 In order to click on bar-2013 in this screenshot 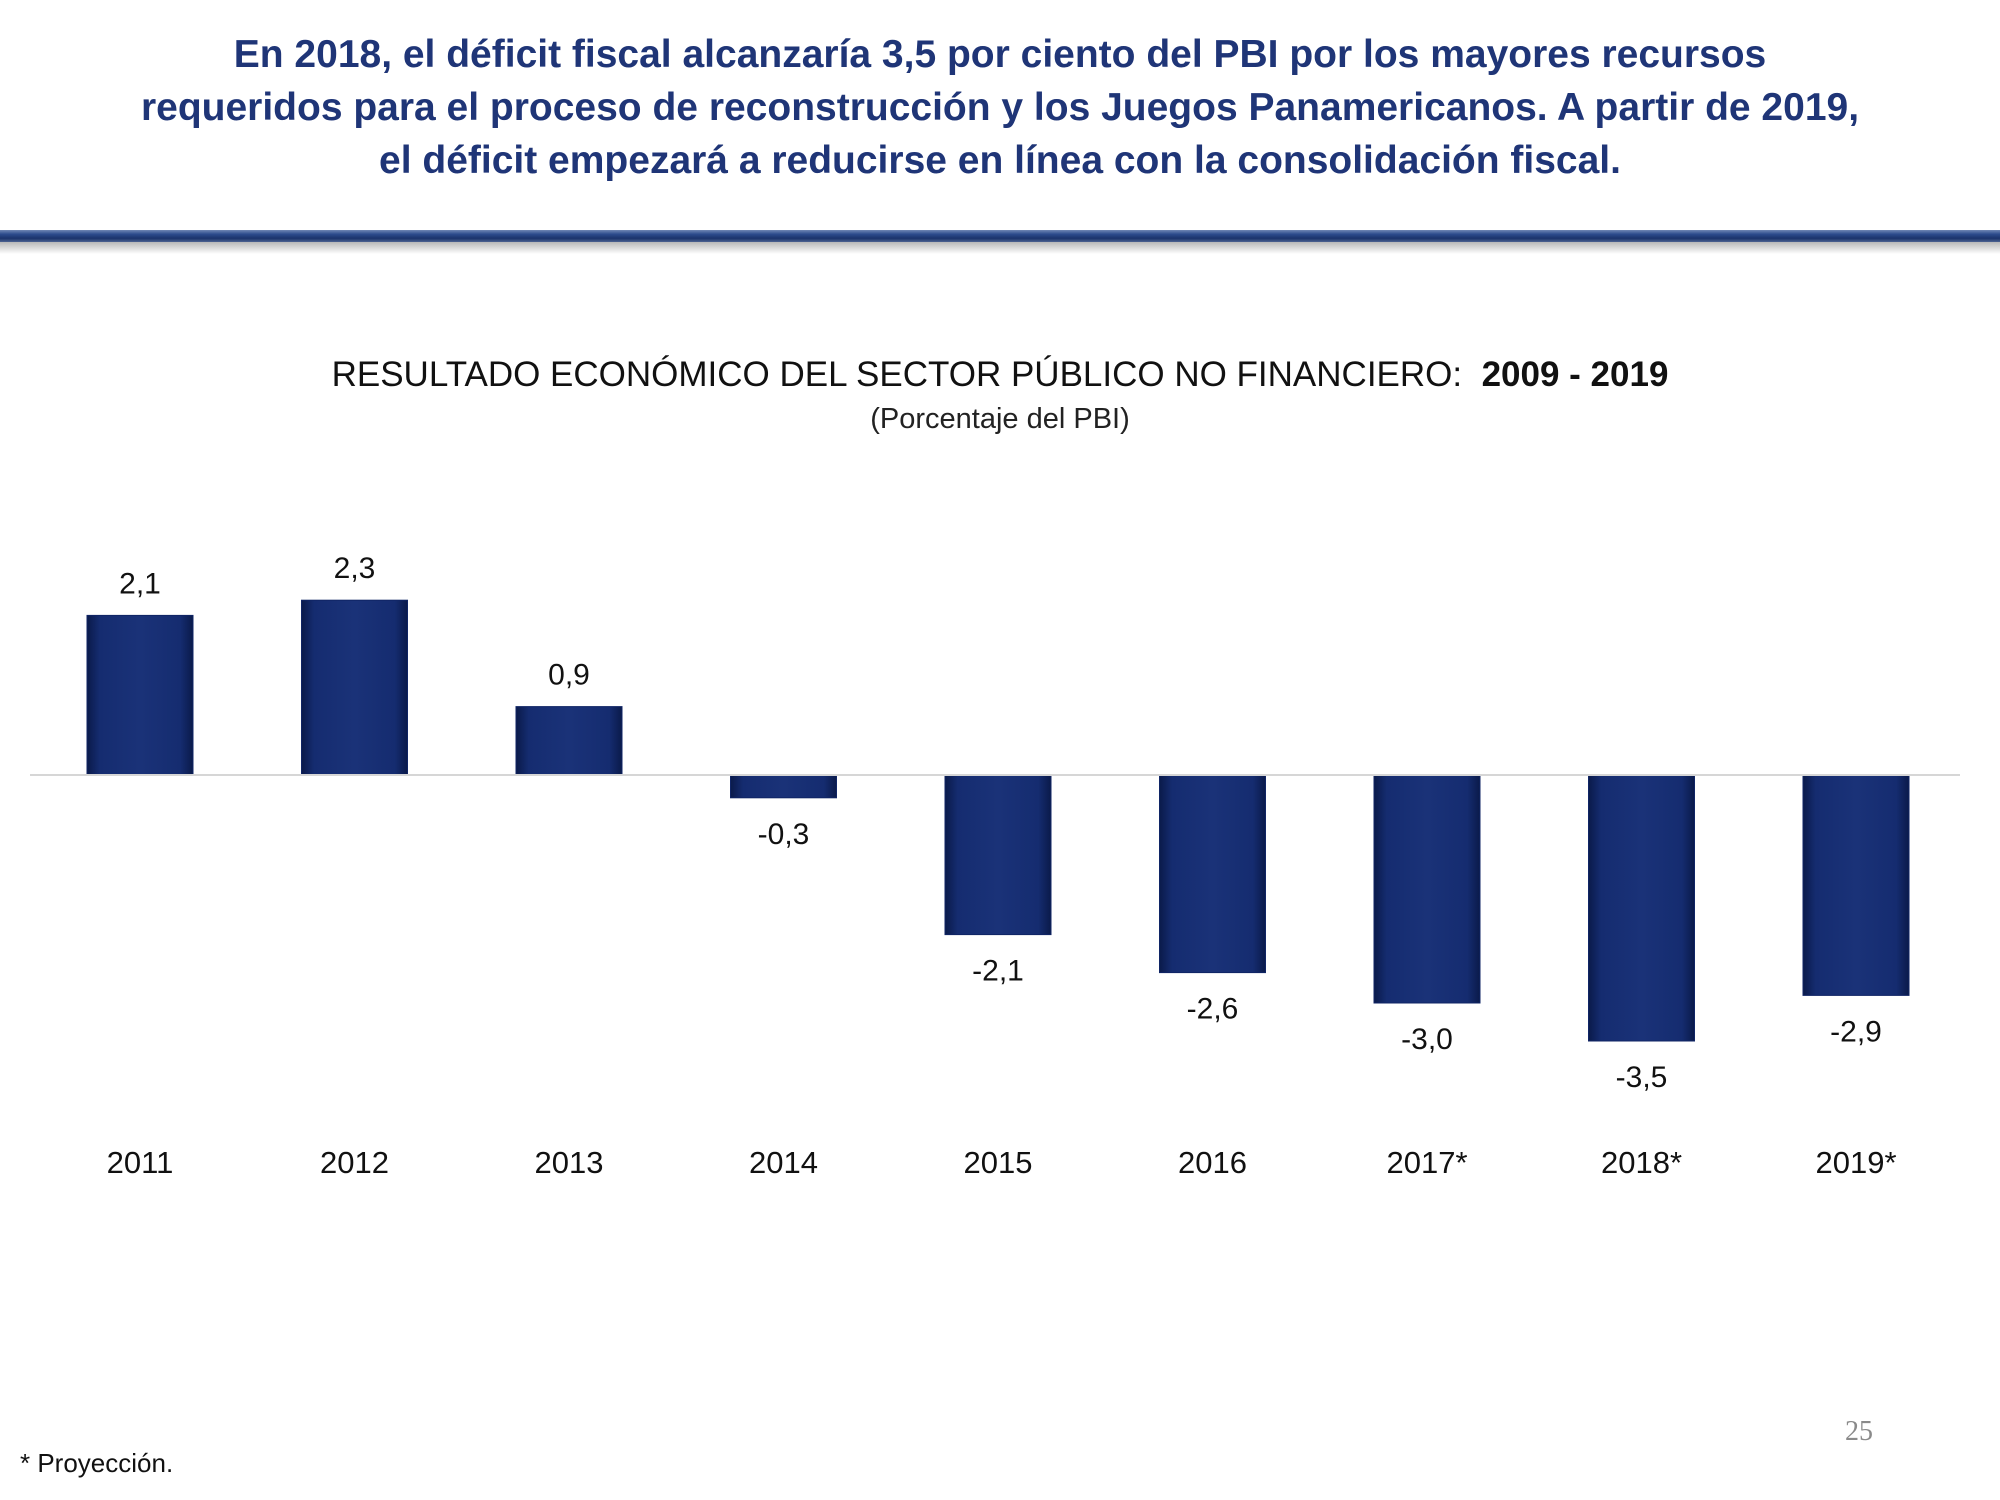, I will do `click(569, 741)`.